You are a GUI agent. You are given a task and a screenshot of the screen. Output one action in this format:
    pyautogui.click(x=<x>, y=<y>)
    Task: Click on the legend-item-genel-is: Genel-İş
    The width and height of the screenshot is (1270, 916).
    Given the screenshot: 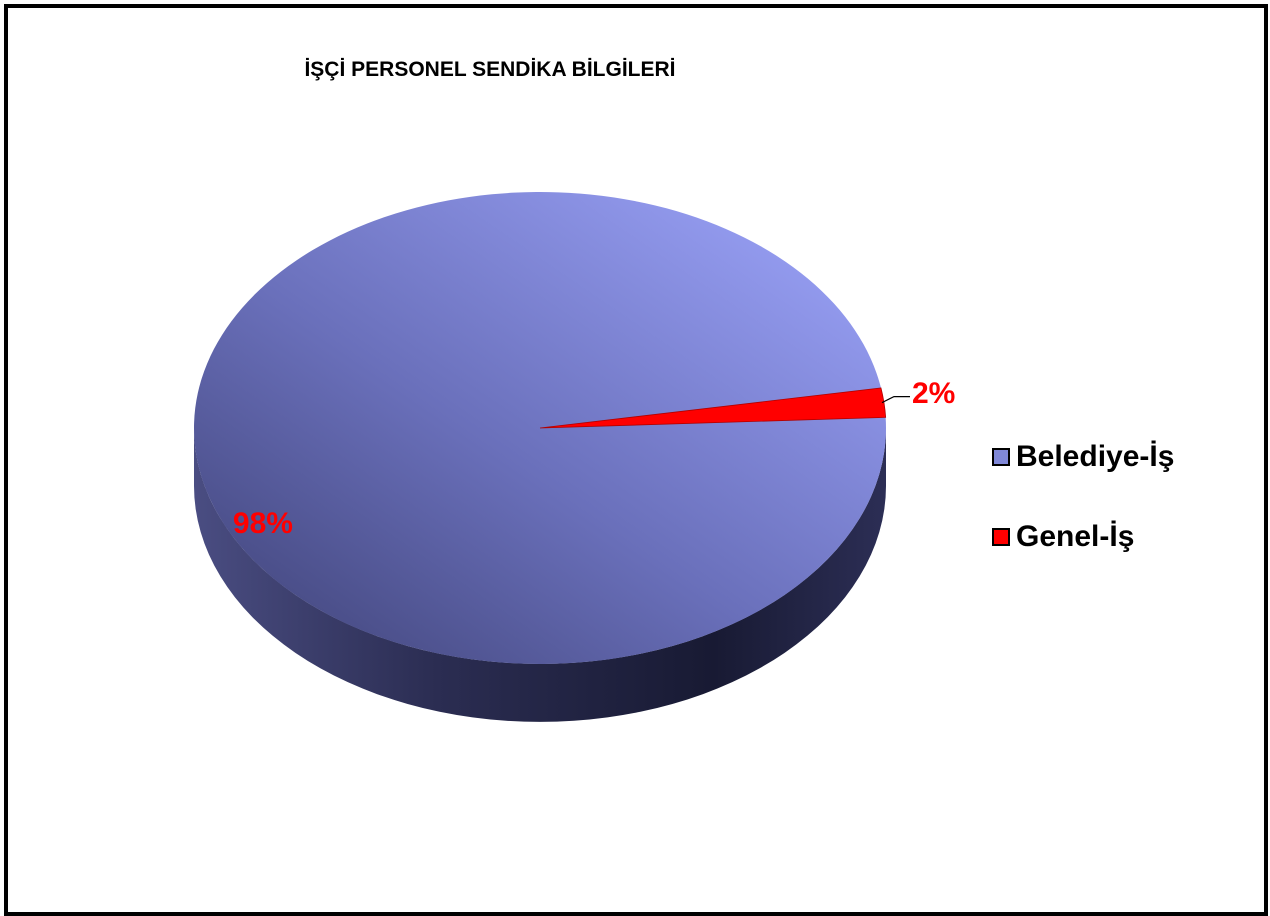 What is the action you would take?
    pyautogui.click(x=1083, y=537)
    